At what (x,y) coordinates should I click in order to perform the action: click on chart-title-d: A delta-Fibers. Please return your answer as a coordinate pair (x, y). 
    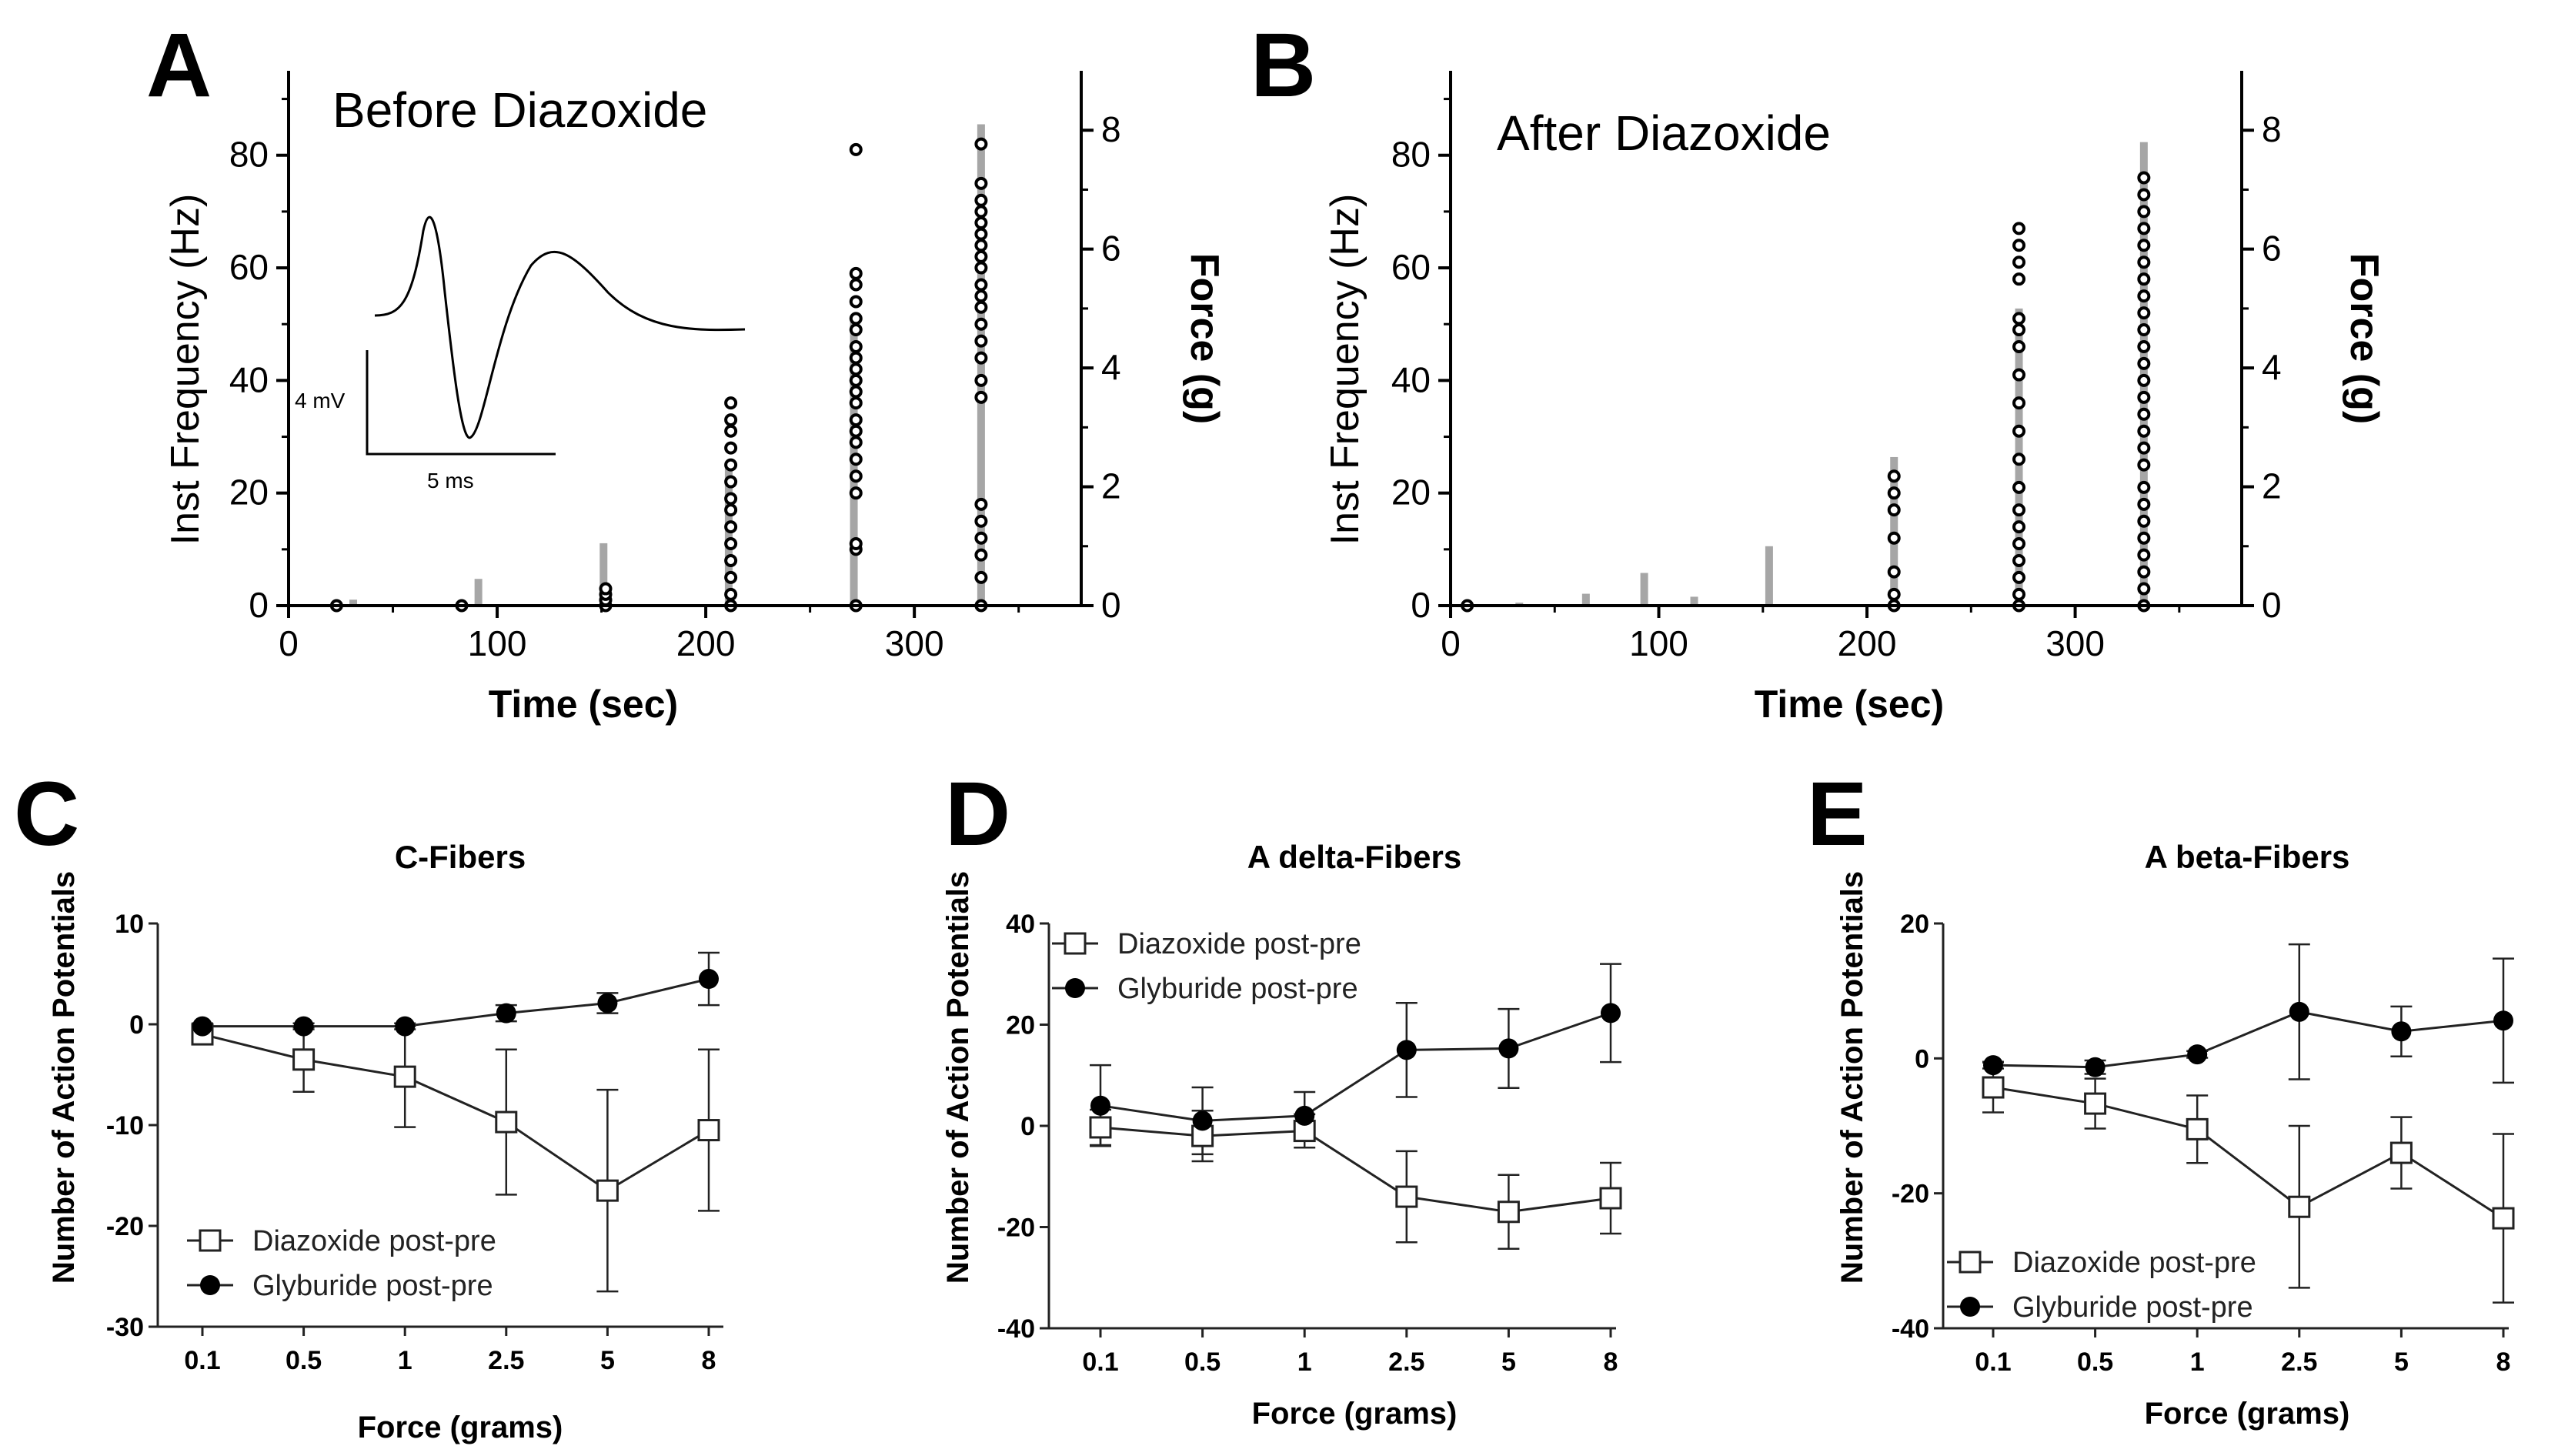
    Looking at the image, I should click on (1354, 857).